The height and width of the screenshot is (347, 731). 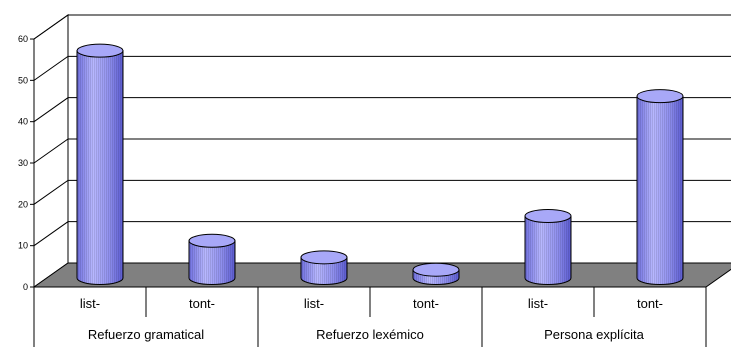 I want to click on x-group-label: Refuerzo lexémico, so click(x=370, y=334).